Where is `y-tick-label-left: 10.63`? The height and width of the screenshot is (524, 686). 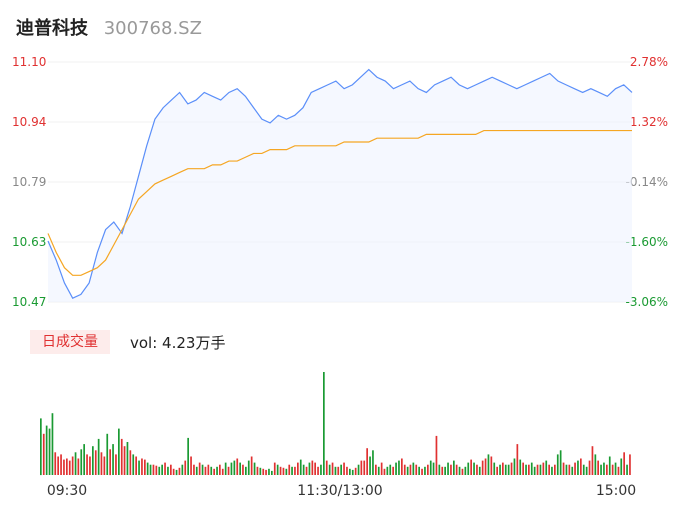
y-tick-label-left: 10.63 is located at coordinates (29, 242).